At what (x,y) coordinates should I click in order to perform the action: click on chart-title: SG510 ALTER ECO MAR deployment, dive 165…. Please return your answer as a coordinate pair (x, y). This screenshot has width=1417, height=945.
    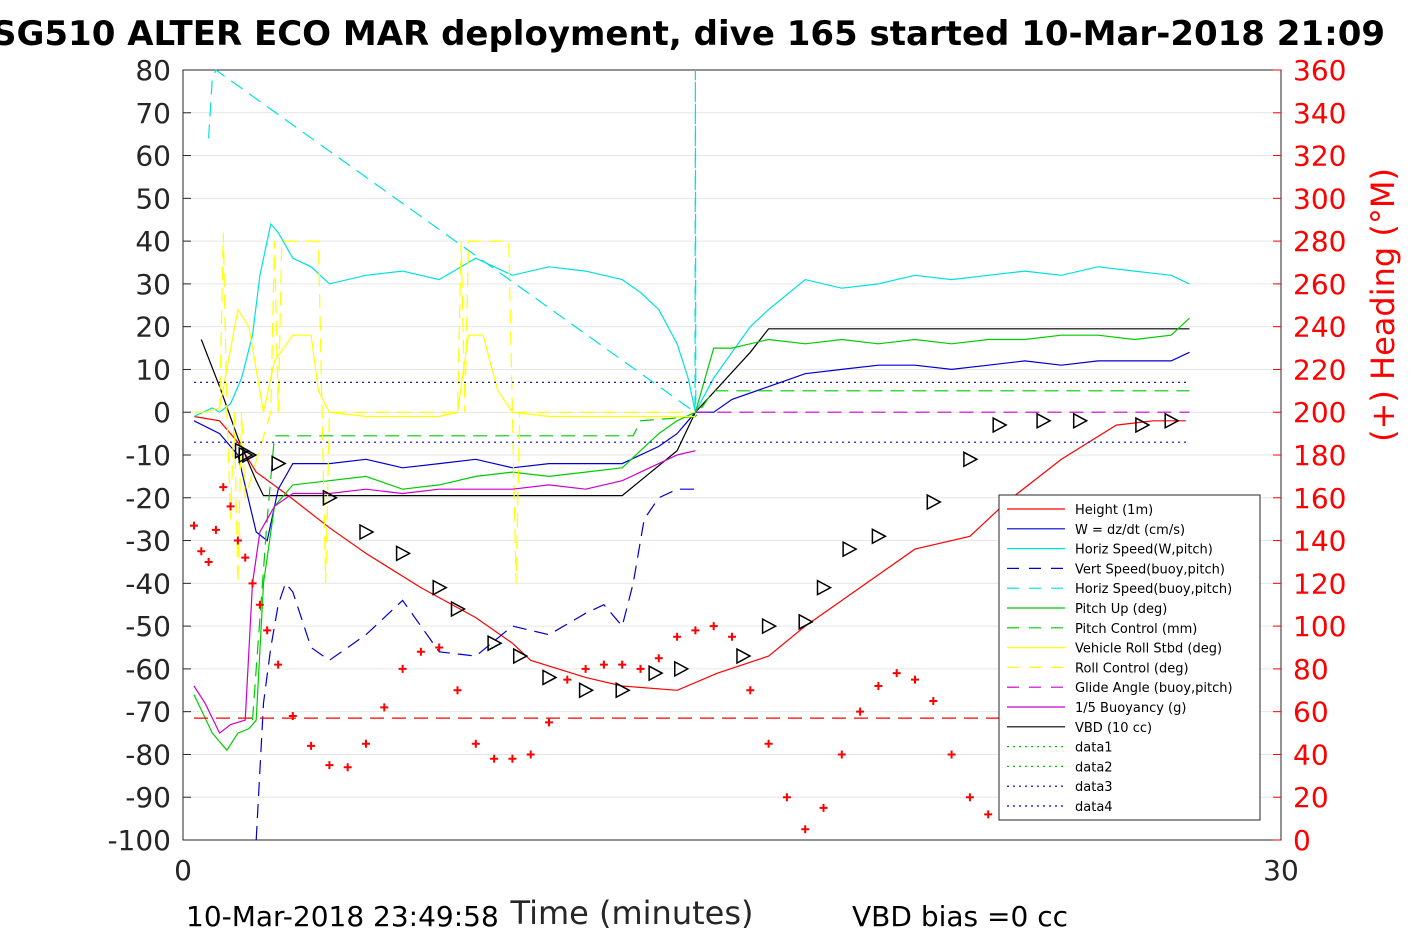
    Looking at the image, I should click on (693, 34).